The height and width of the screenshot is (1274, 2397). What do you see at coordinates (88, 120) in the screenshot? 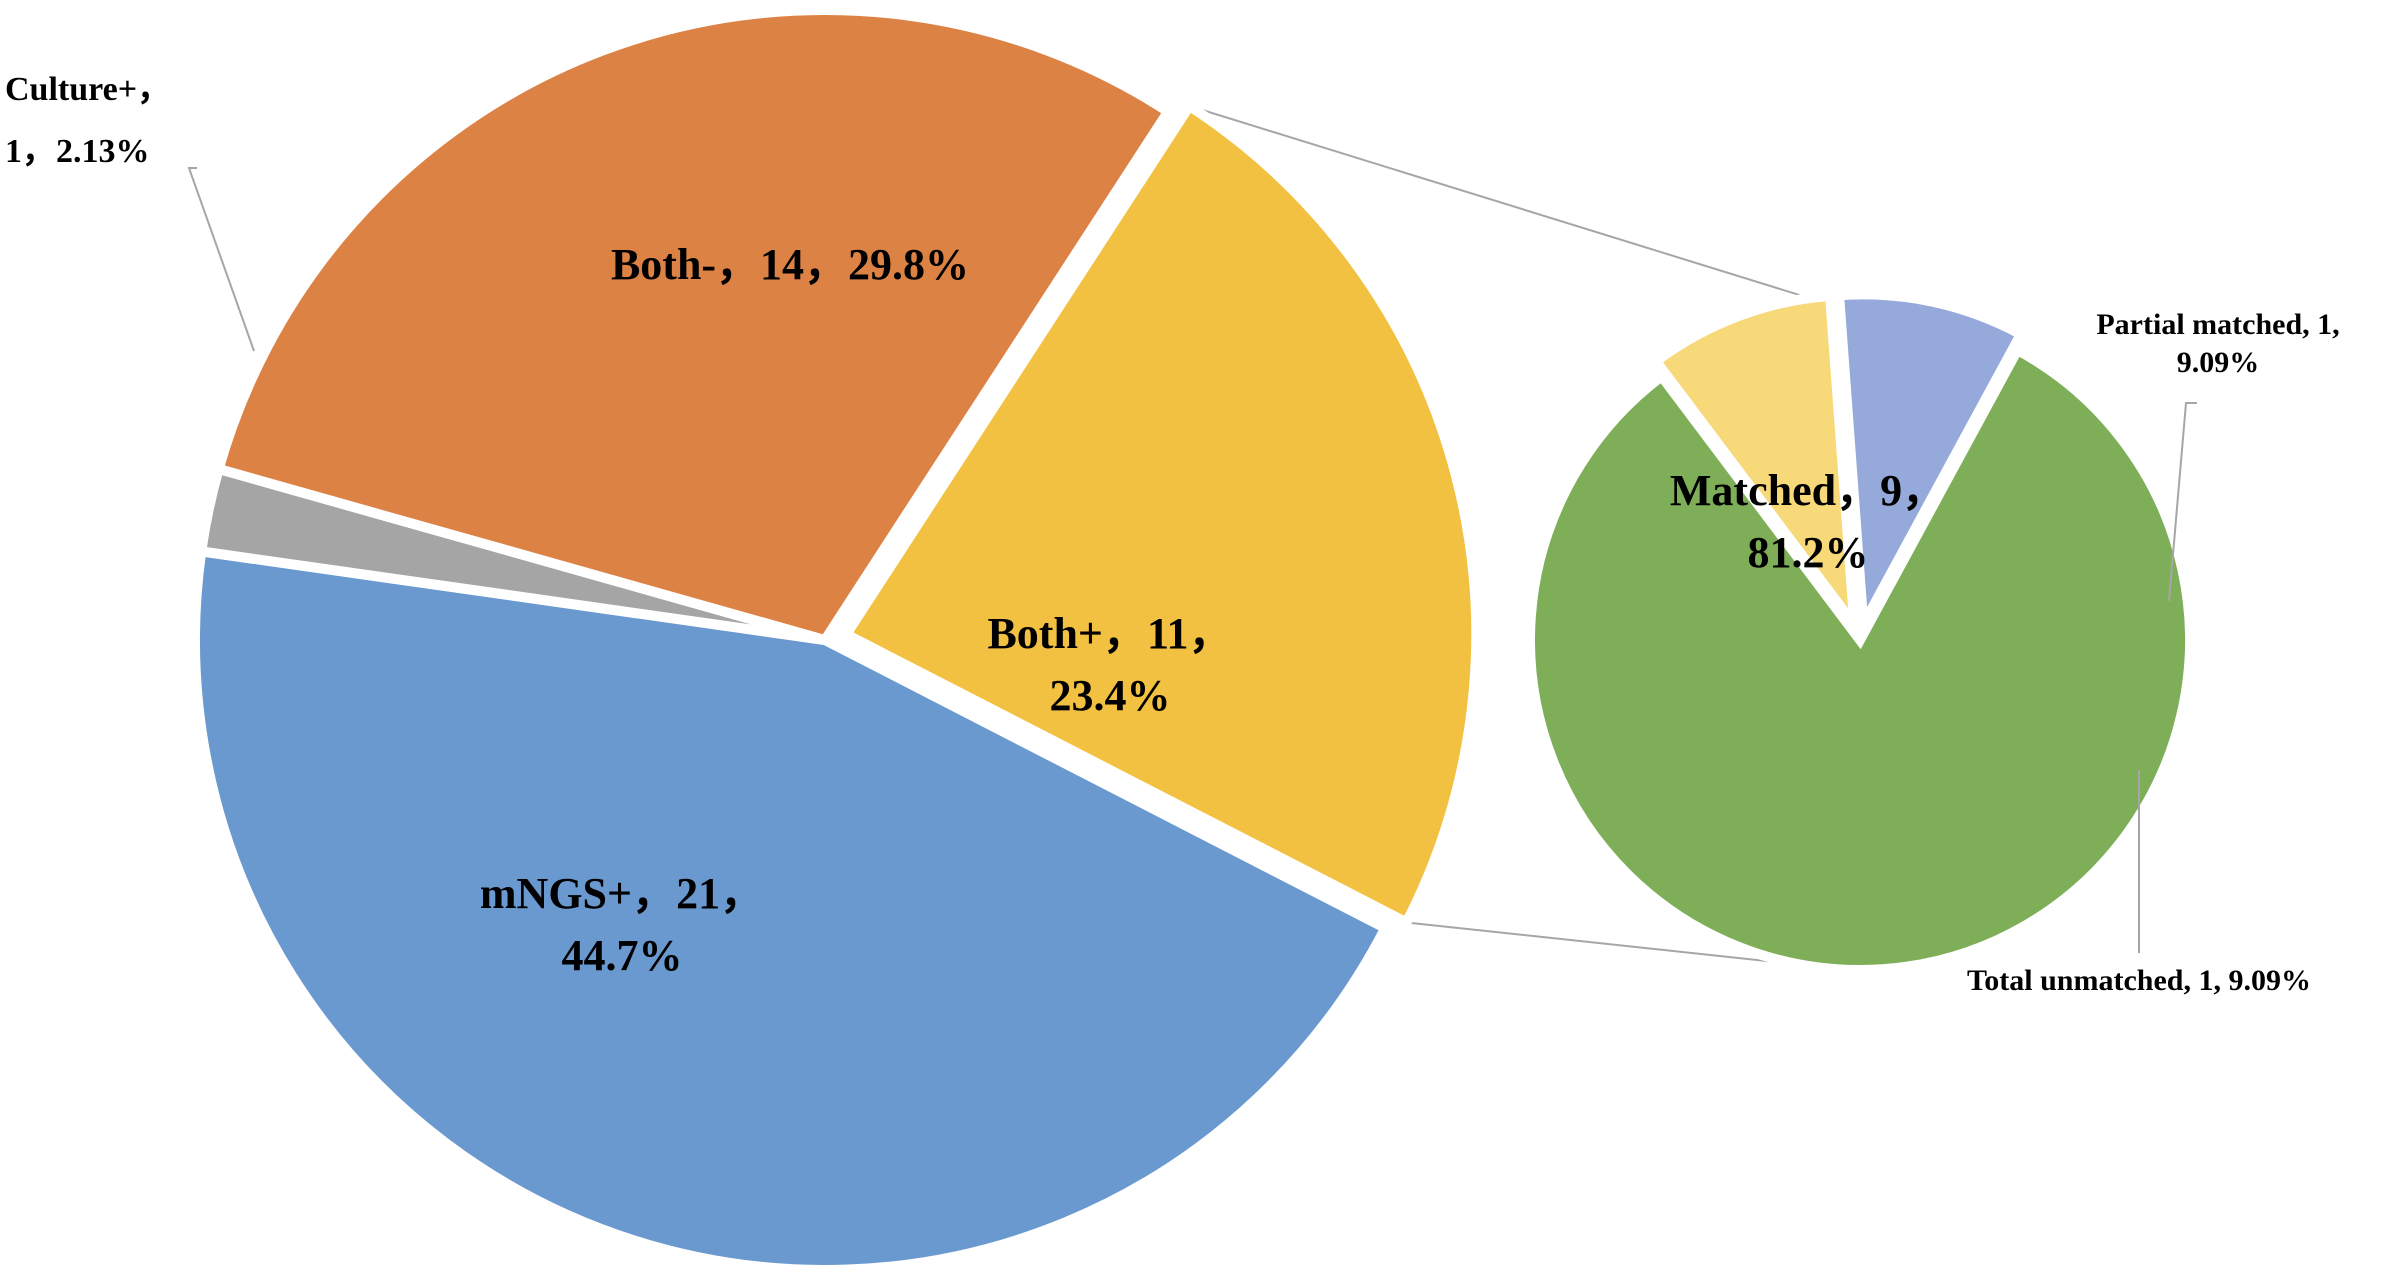
I see `data-label-culture: Culture+， 1，2.13%` at bounding box center [88, 120].